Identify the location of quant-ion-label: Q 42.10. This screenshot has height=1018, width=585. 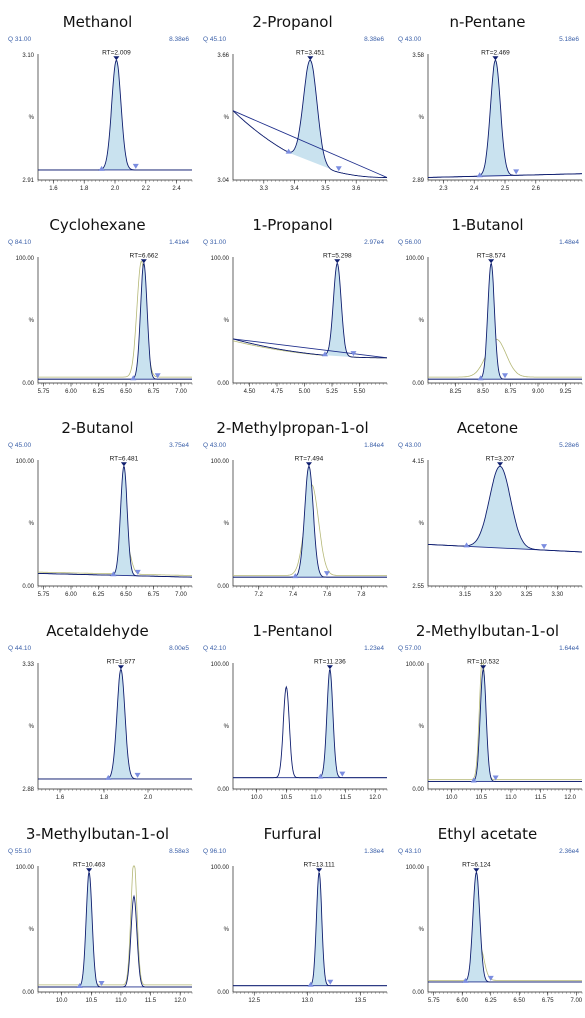
(215, 648).